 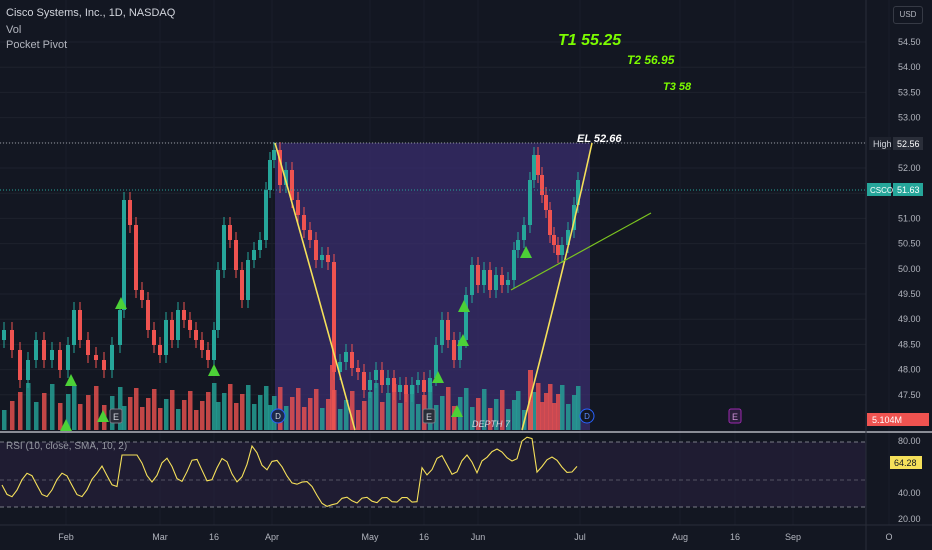 I want to click on price-axis-tick: 52.00, so click(x=909, y=168).